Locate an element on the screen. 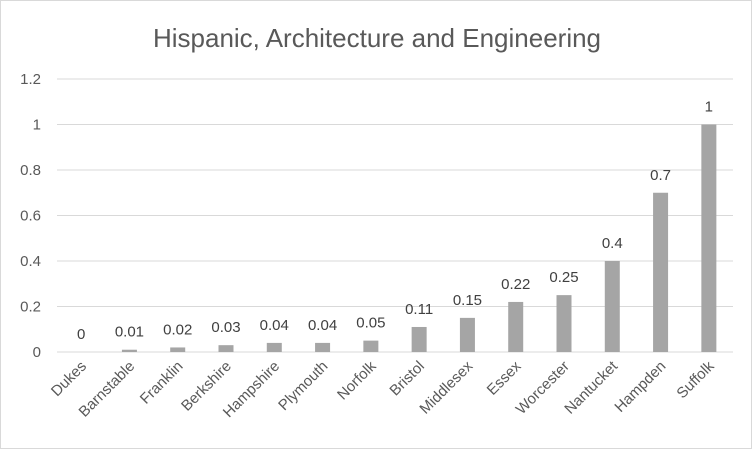 The height and width of the screenshot is (450, 752). y-axis-ticks: 0 0.2 0.4 0.6 0.8 1 1.2 is located at coordinates (30, 216).